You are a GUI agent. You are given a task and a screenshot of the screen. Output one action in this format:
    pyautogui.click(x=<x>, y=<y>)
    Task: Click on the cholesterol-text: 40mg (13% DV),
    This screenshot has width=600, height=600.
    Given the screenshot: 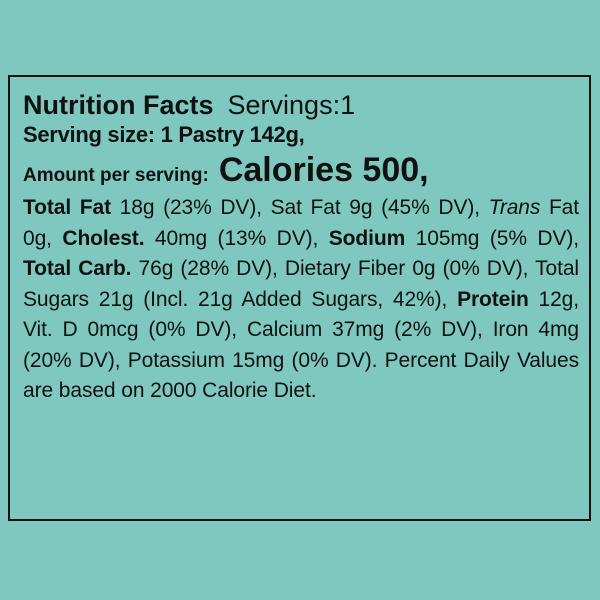 What is the action you would take?
    pyautogui.click(x=236, y=238)
    